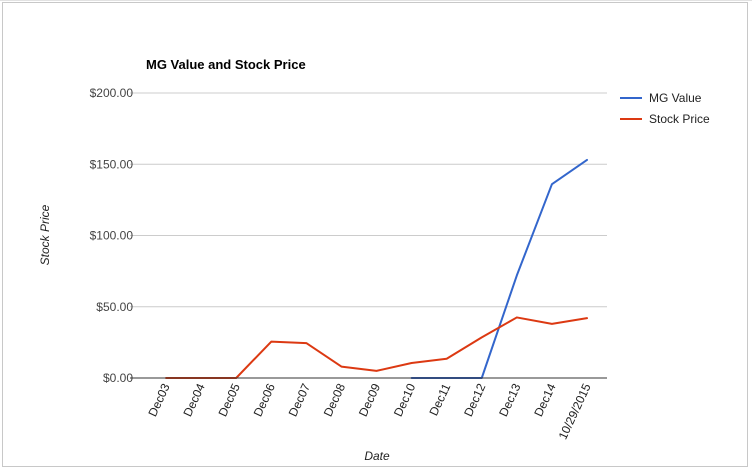  Describe the element at coordinates (299, 400) in the screenshot. I see `x-tick-label: Dec07` at that location.